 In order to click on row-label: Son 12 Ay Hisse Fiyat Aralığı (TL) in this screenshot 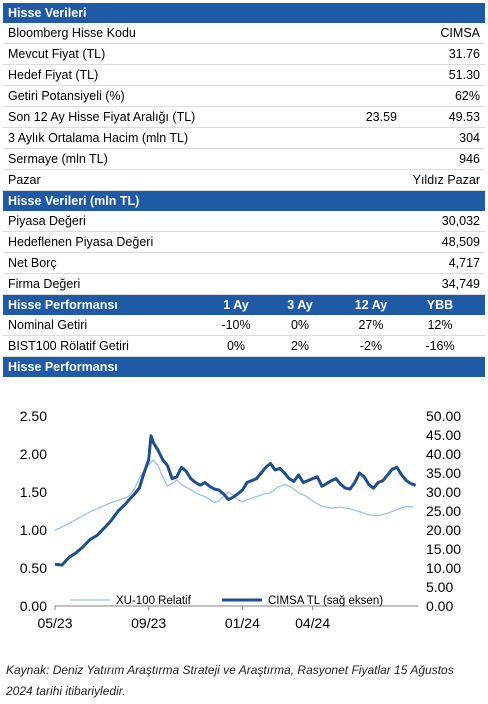, I will do `click(102, 117)`.